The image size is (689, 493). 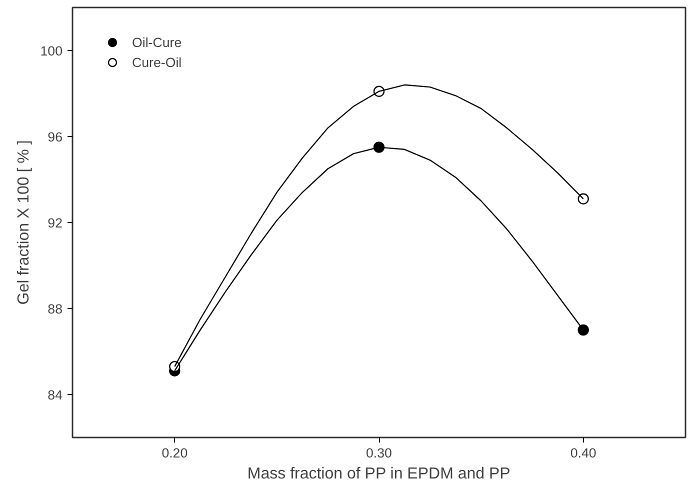 I want to click on y-tick-label: 96, so click(x=55, y=137).